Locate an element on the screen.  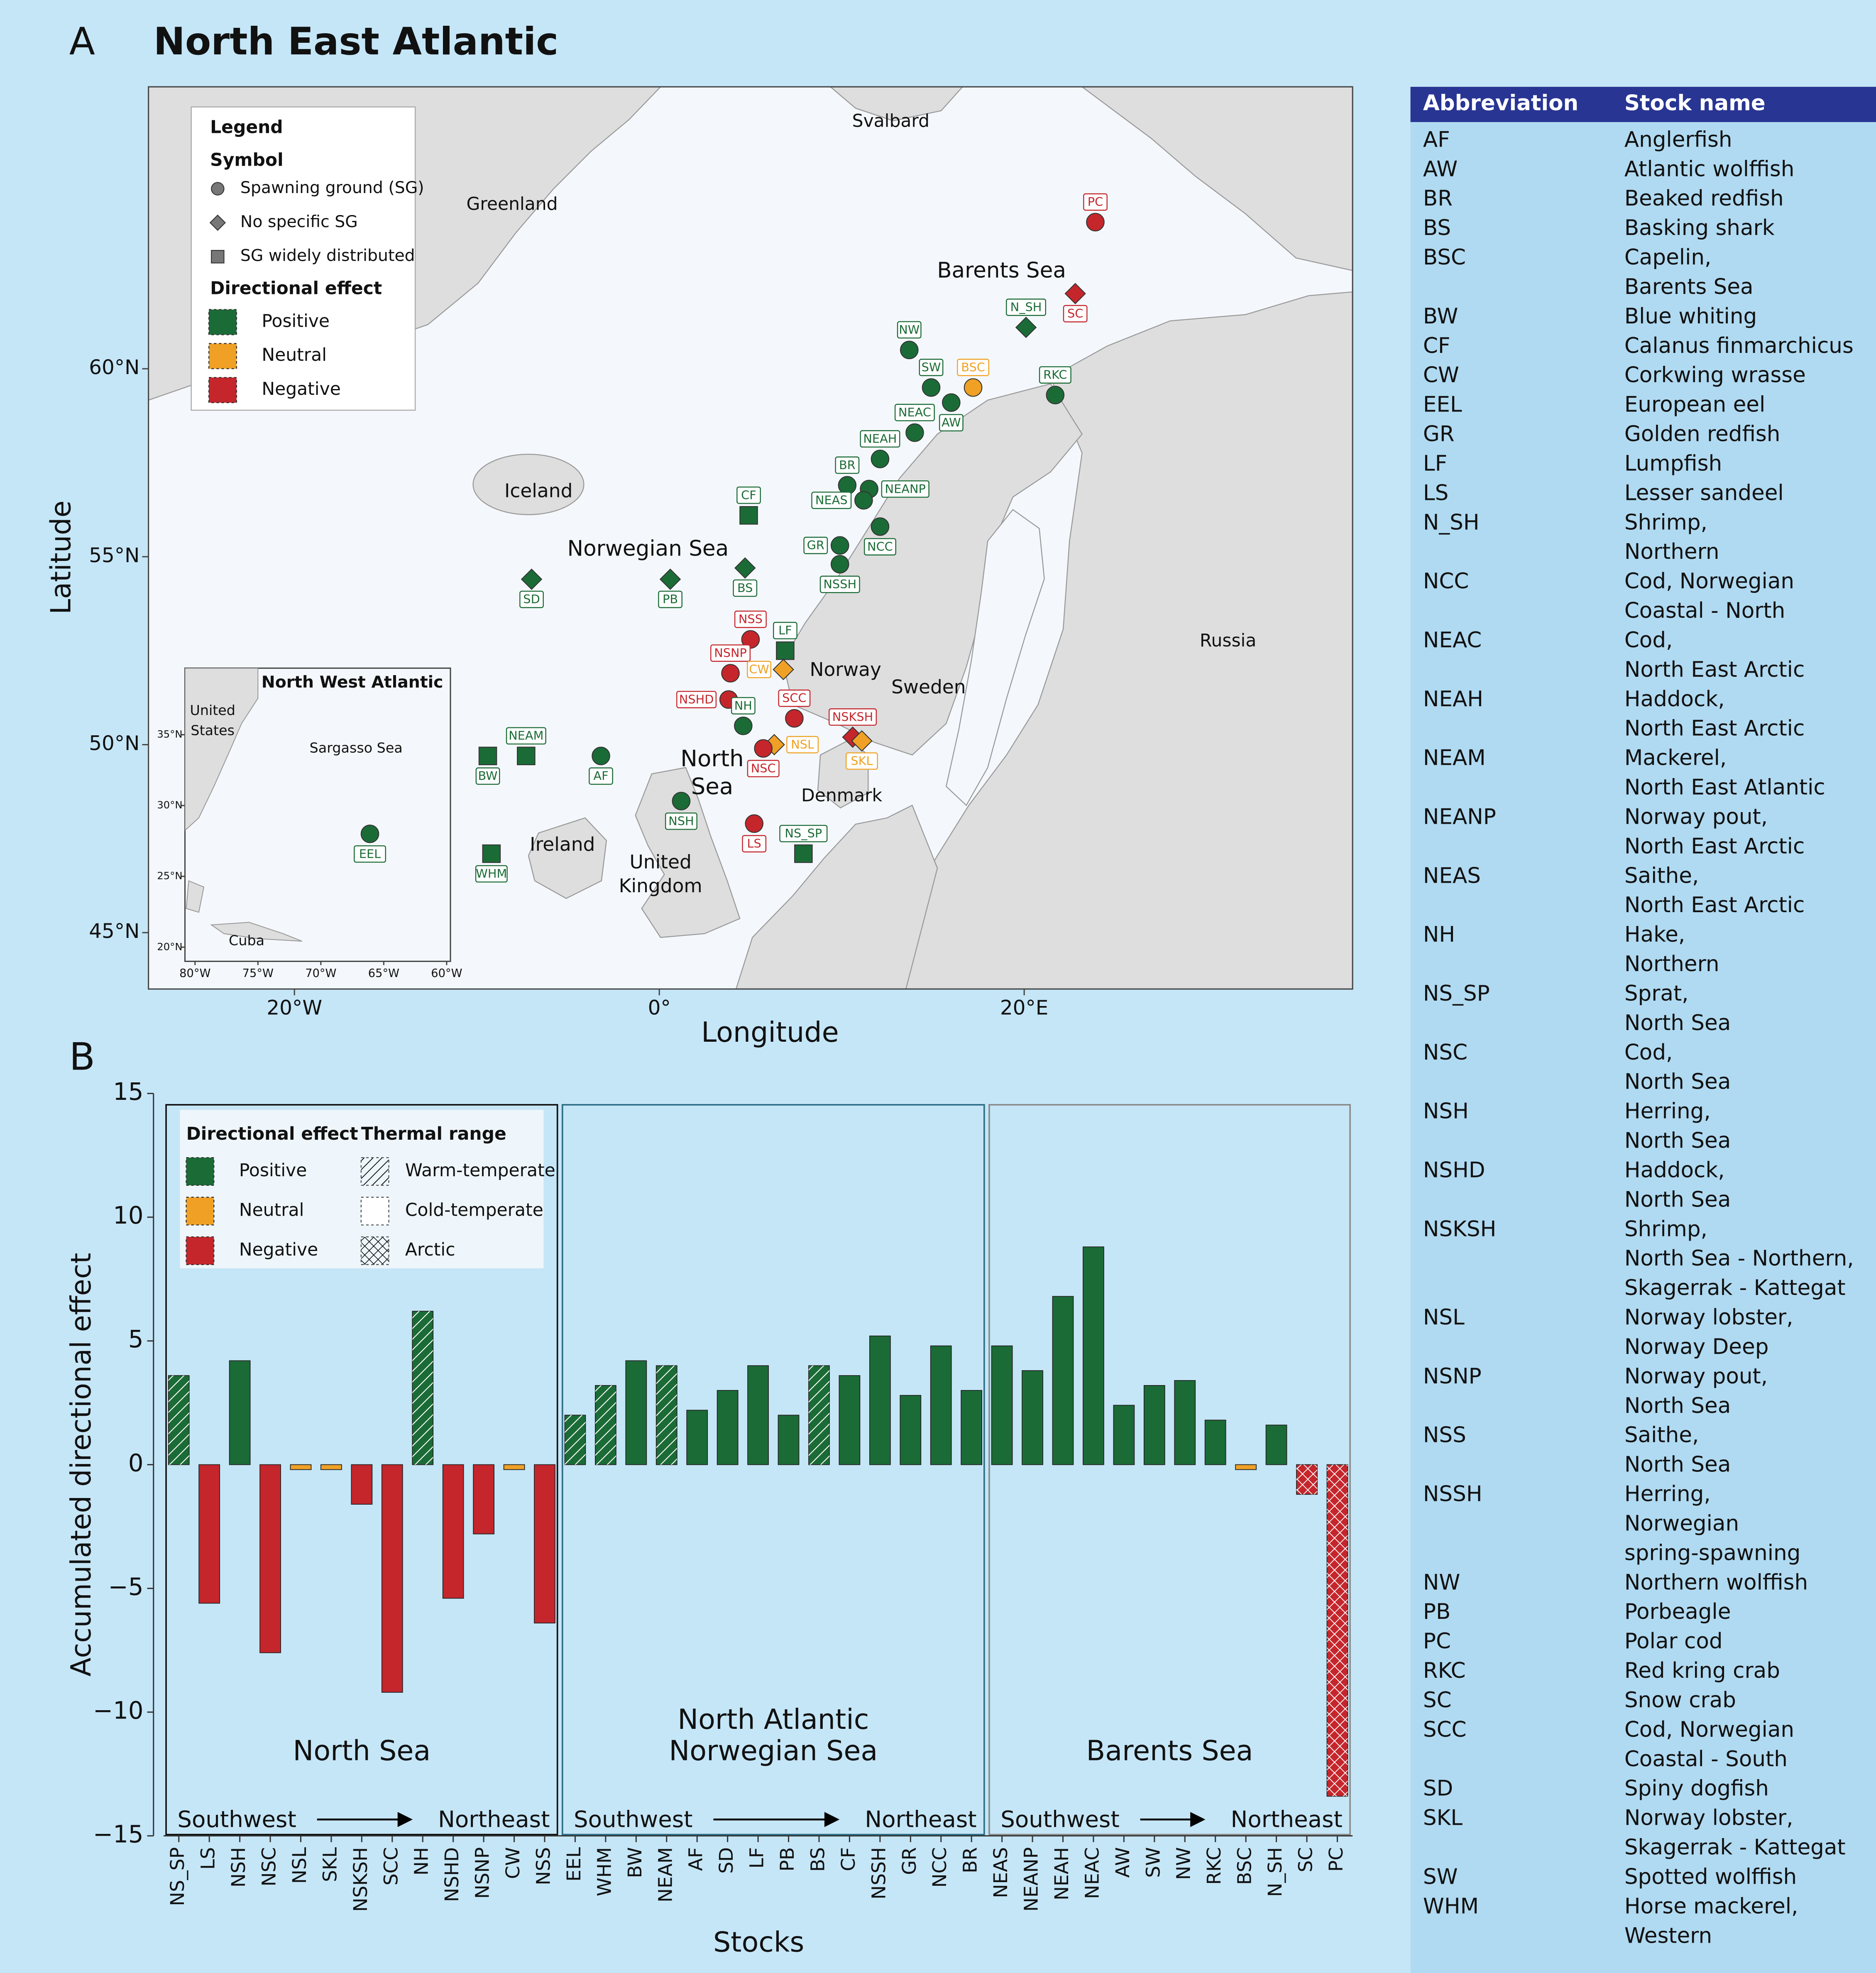
stock-label: NS_SP is located at coordinates (803, 833).